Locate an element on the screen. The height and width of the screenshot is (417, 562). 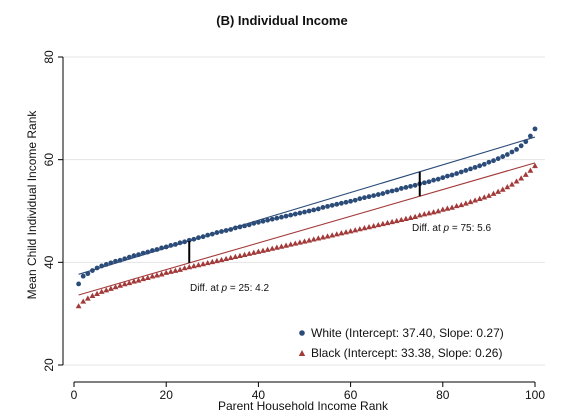
diff-label-p25: Diff. at p = 25: 4.2 is located at coordinates (229, 288).